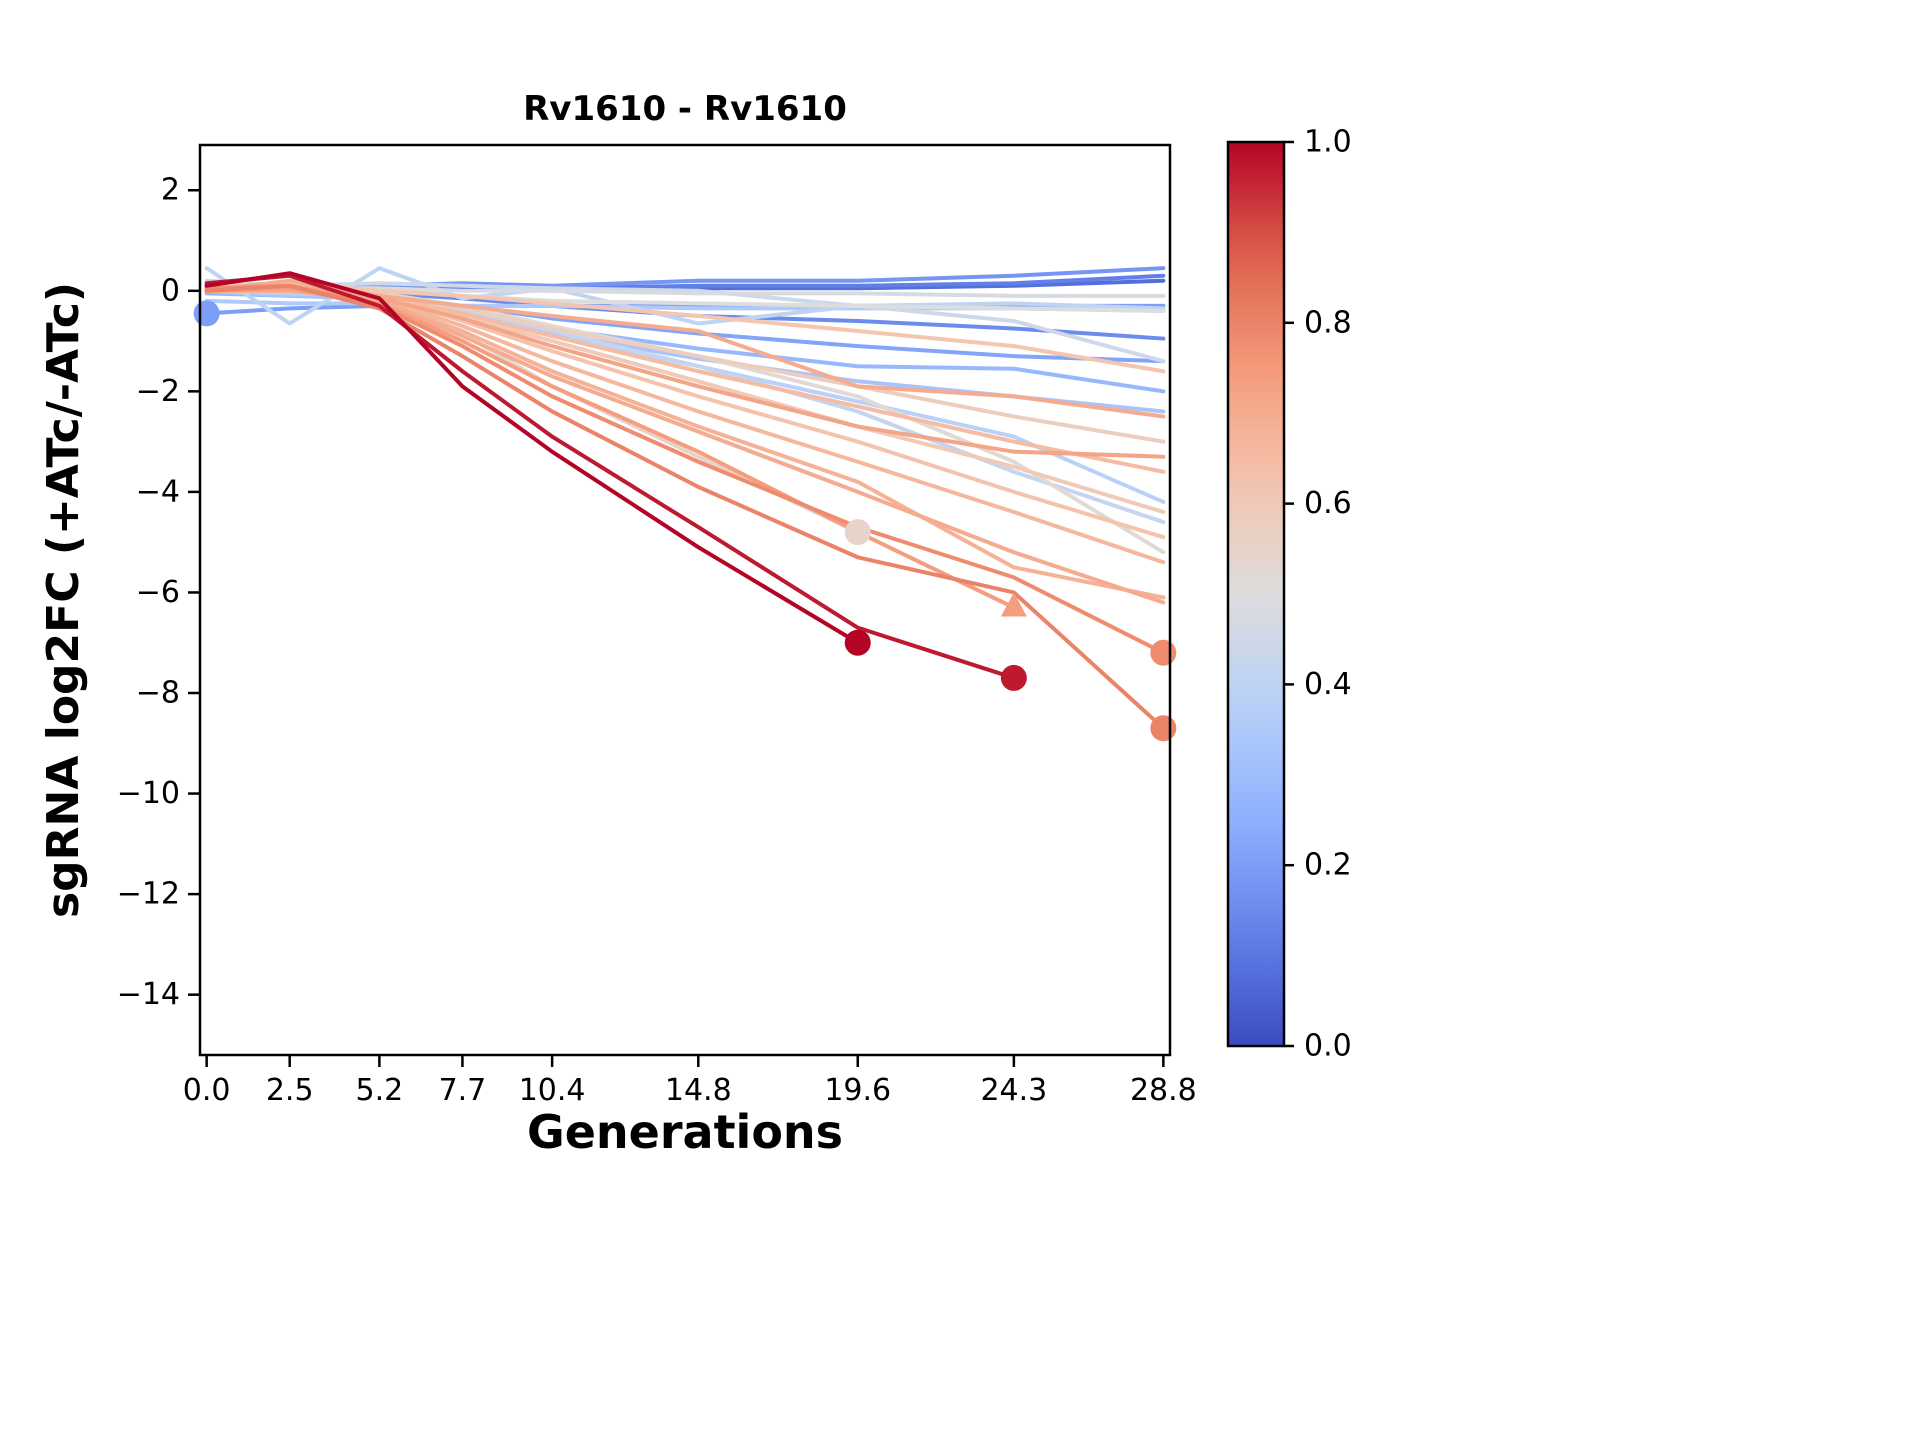 Image resolution: width=1920 pixels, height=1440 pixels. What do you see at coordinates (206, 313) in the screenshot?
I see `series-start-marker` at bounding box center [206, 313].